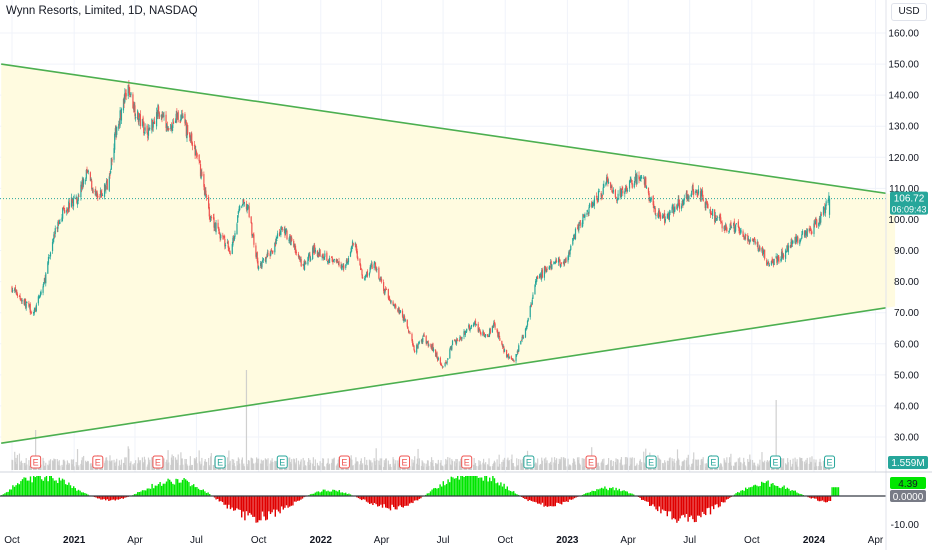  Describe the element at coordinates (908, 484) in the screenshot. I see `oscillator-value: 4.39` at that location.